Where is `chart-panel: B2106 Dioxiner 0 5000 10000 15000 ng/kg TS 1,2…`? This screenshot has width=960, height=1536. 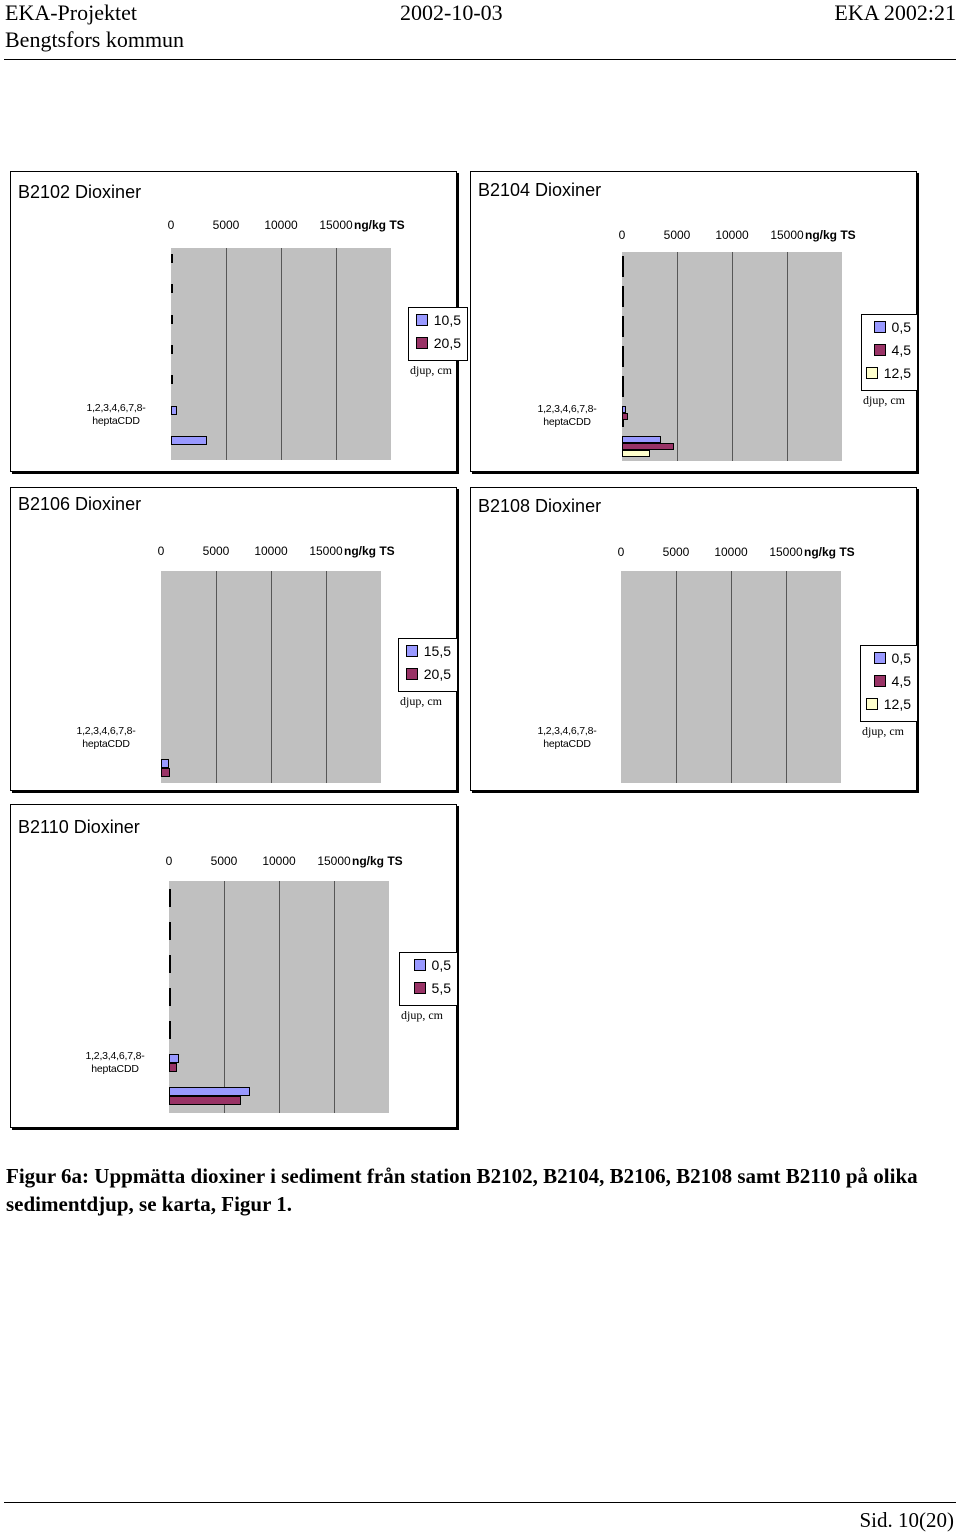 chart-panel: B2106 Dioxiner 0 5000 10000 15000 ng/kg TS 1,2… is located at coordinates (234, 639).